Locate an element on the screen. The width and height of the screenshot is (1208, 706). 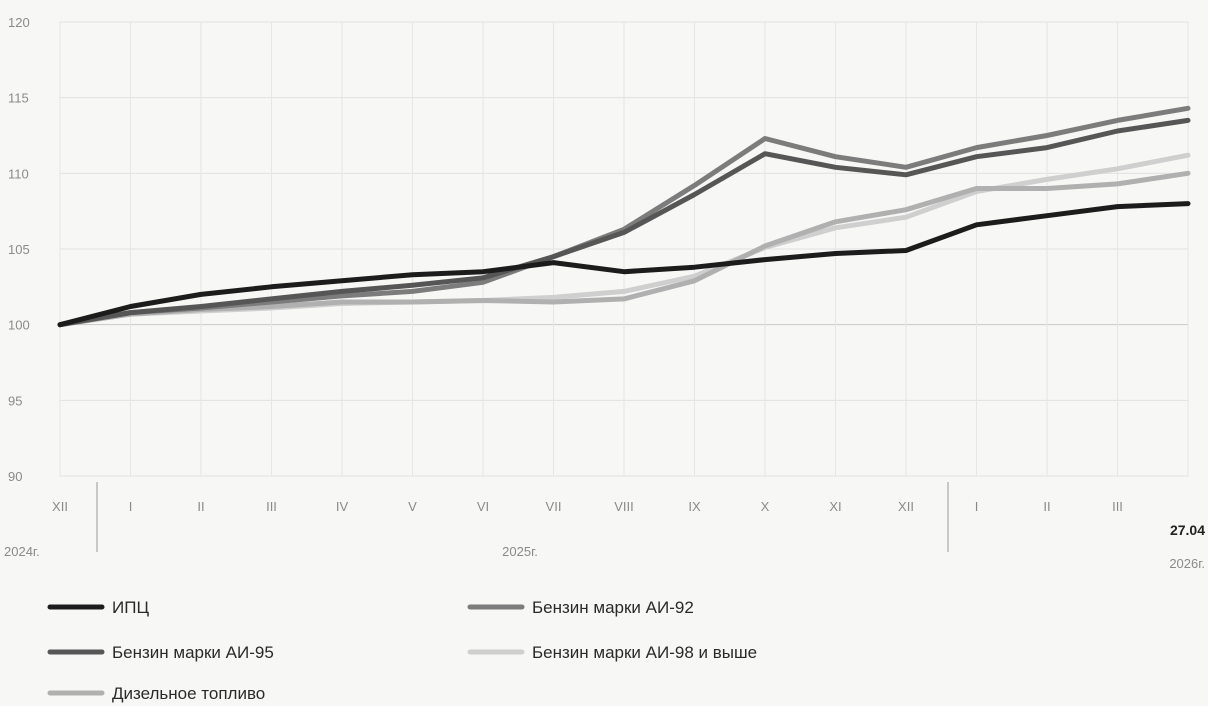
legend-label: Дизельное топливо is located at coordinates (188, 693).